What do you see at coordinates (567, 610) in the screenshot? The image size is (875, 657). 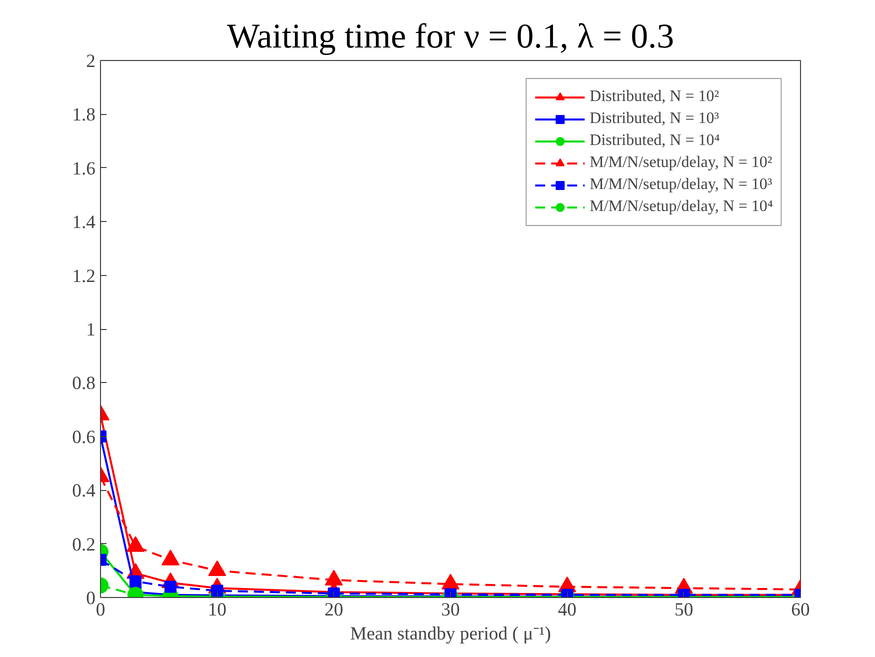 I see `x-tick-label: 40` at bounding box center [567, 610].